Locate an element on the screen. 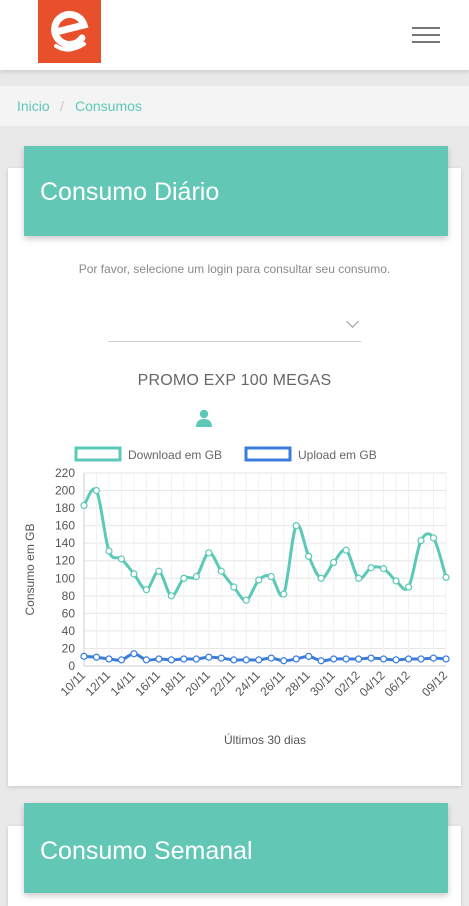 This screenshot has width=469, height=906. x-tick-label: 09/12 is located at coordinates (434, 683).